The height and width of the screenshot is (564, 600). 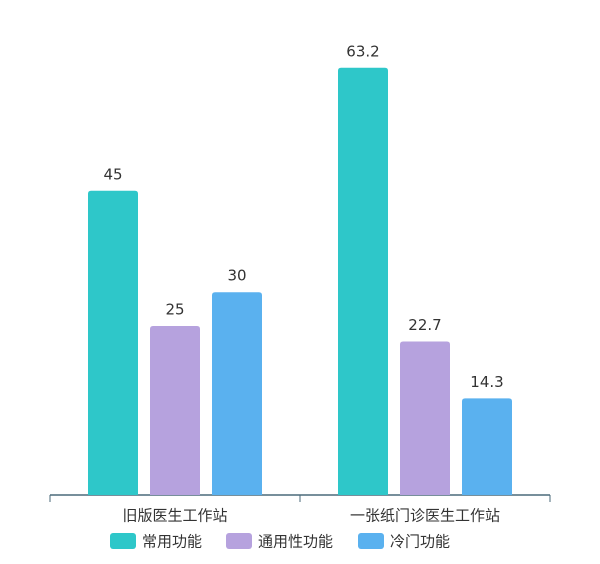 What do you see at coordinates (295, 542) in the screenshot?
I see `legend-label: 通用性功能` at bounding box center [295, 542].